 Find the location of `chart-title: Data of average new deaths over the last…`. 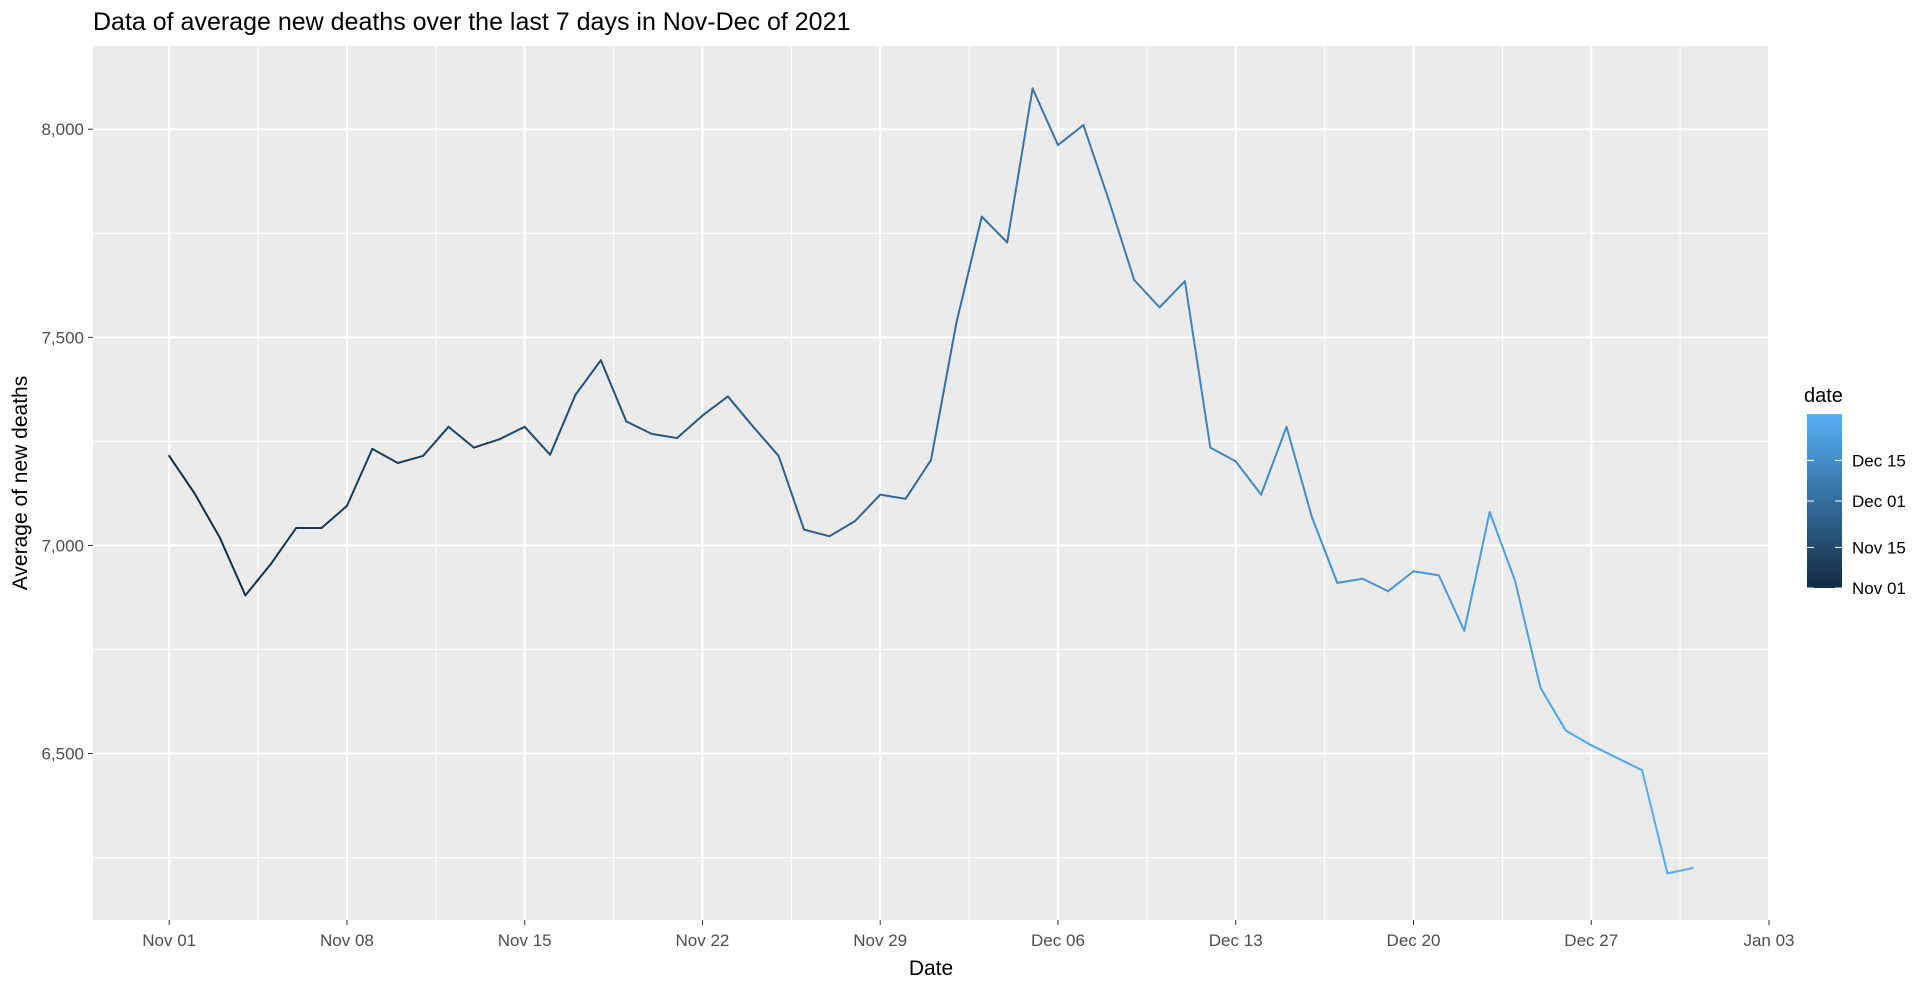

chart-title: Data of average new deaths over the last… is located at coordinates (471, 22).